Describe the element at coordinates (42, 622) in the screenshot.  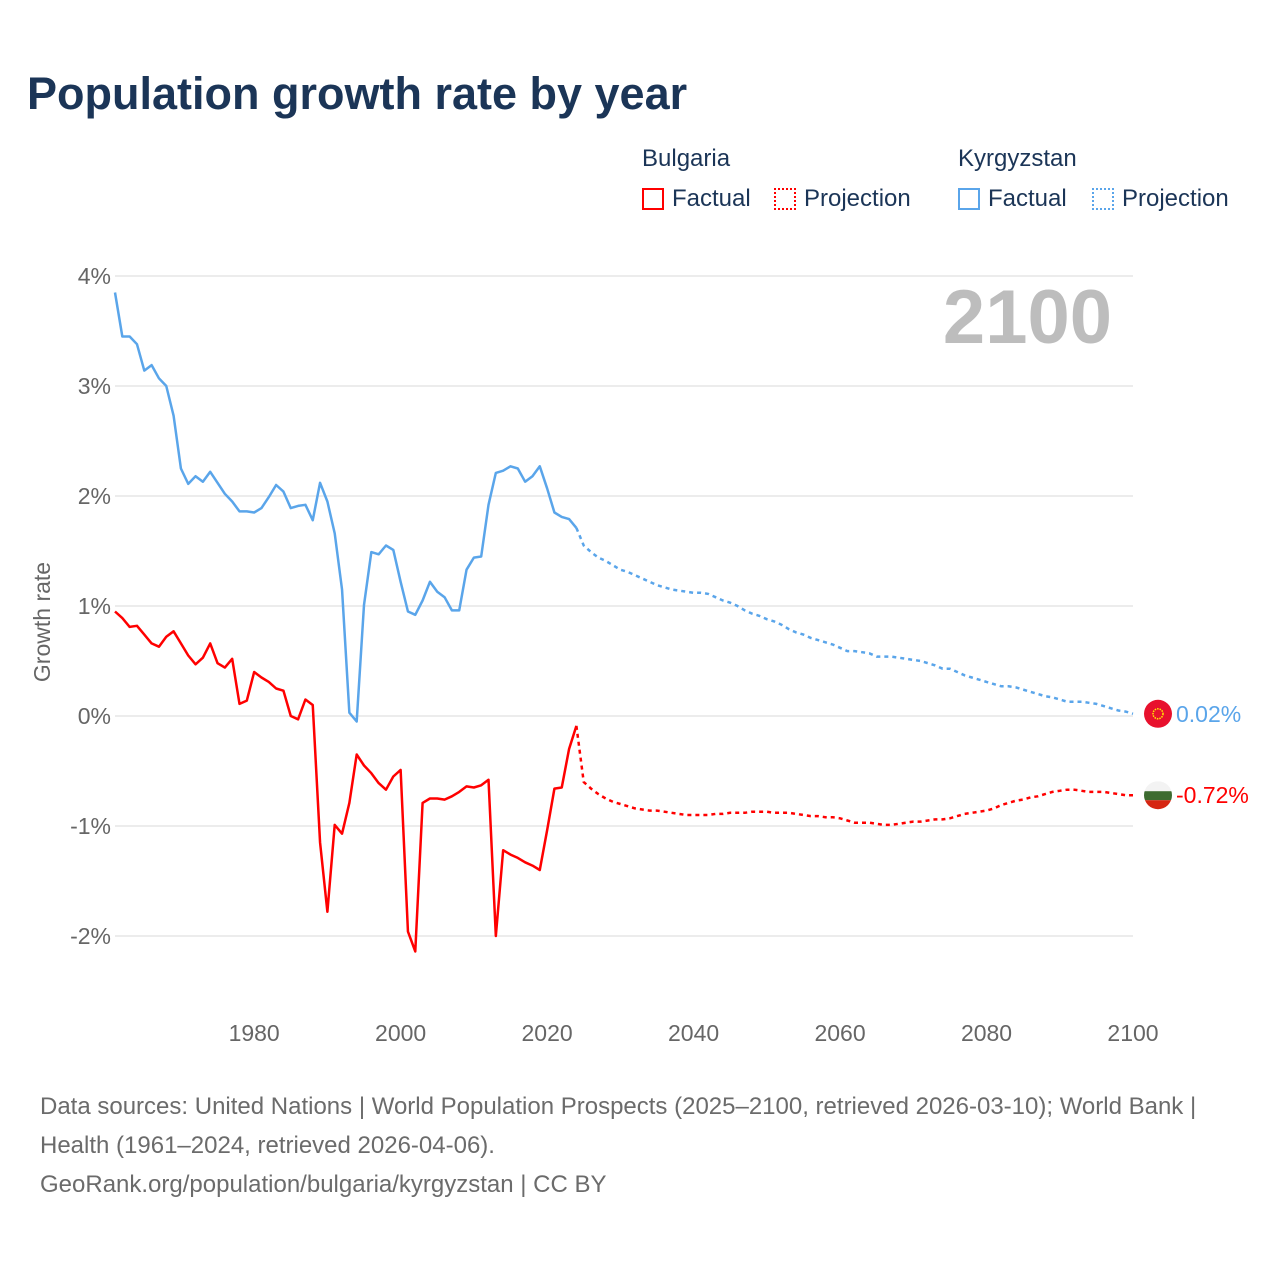
I see `y-axis-label: Growth rate` at that location.